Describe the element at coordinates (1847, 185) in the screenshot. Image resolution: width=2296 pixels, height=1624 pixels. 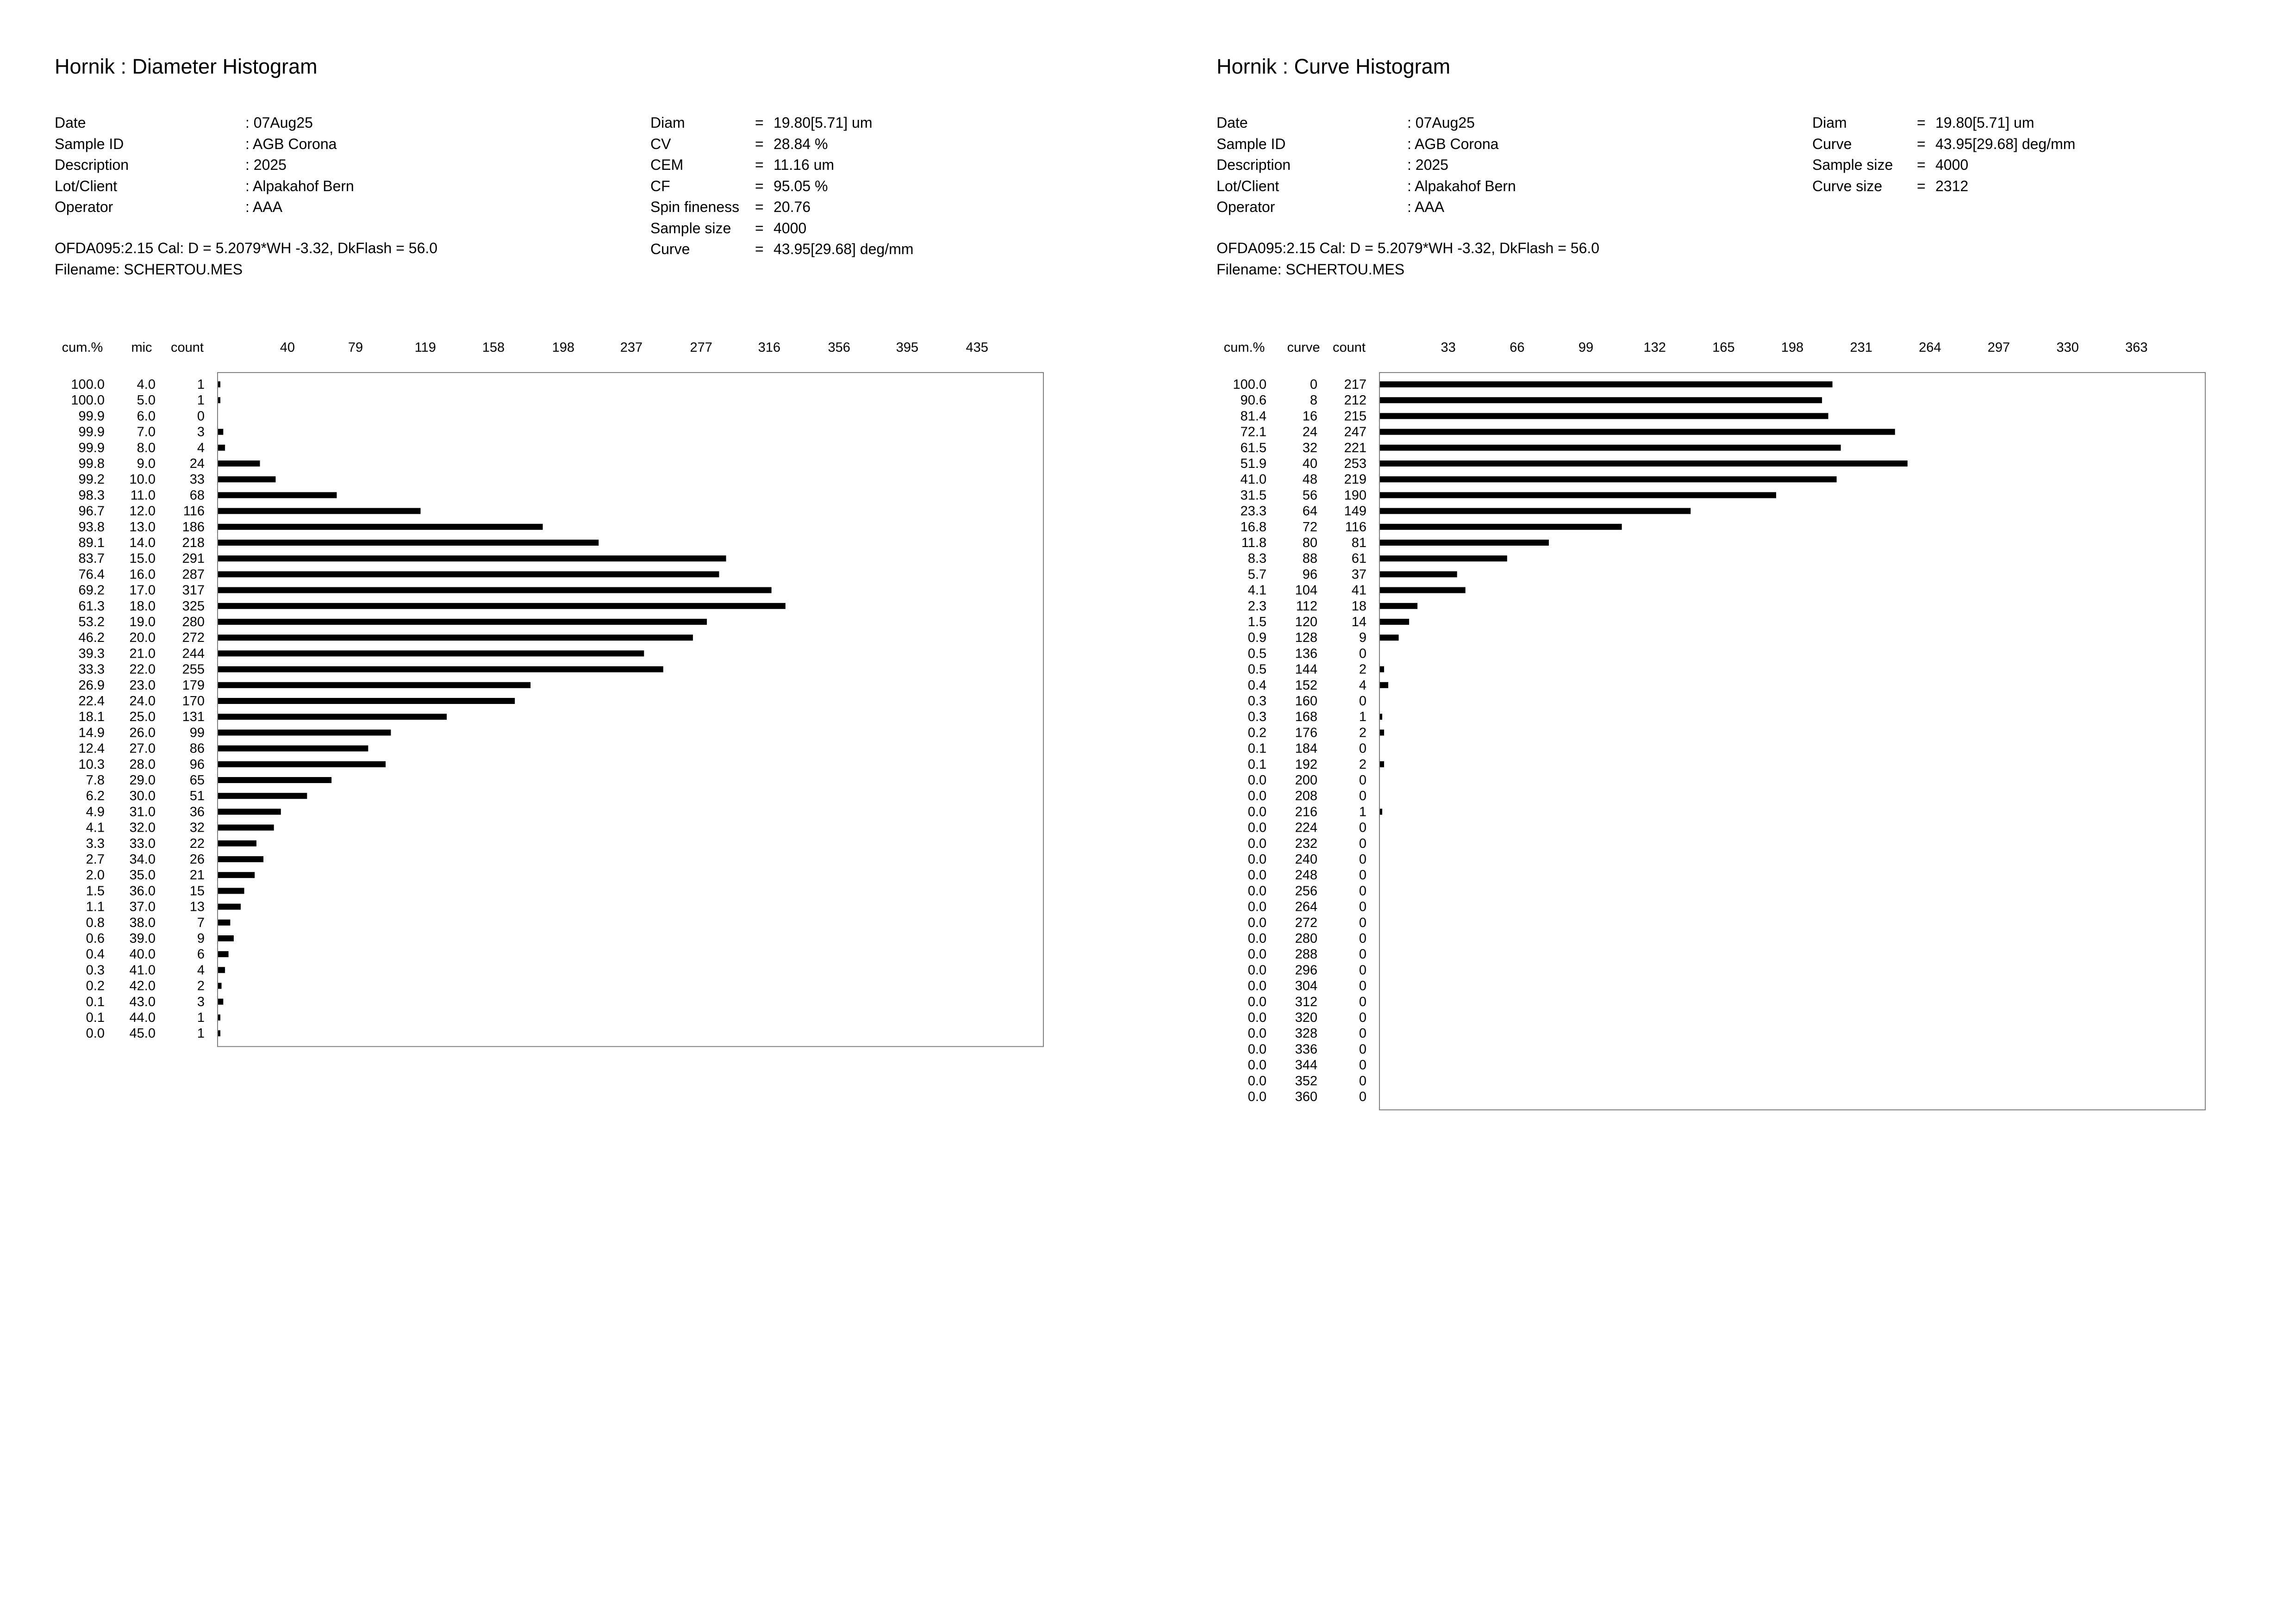
I see `stat-label: Curve size` at that location.